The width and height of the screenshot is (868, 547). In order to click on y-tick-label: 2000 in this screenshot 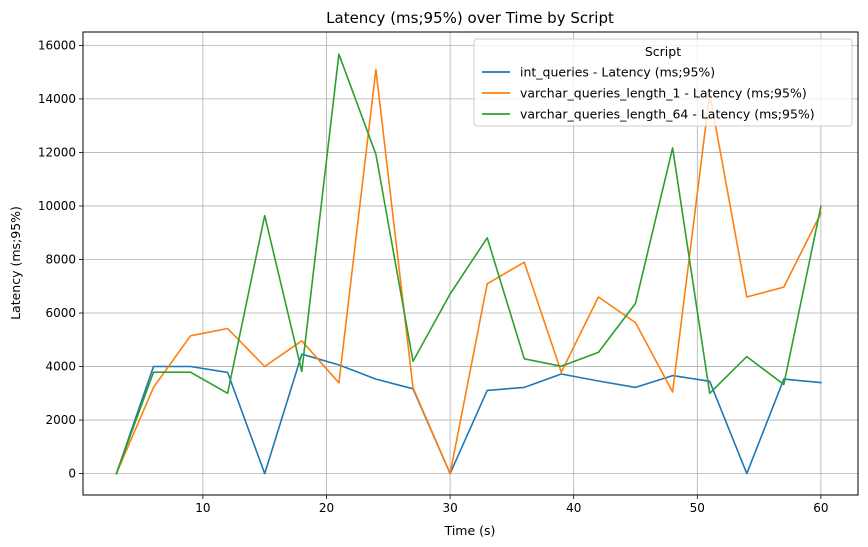, I will do `click(60, 420)`.